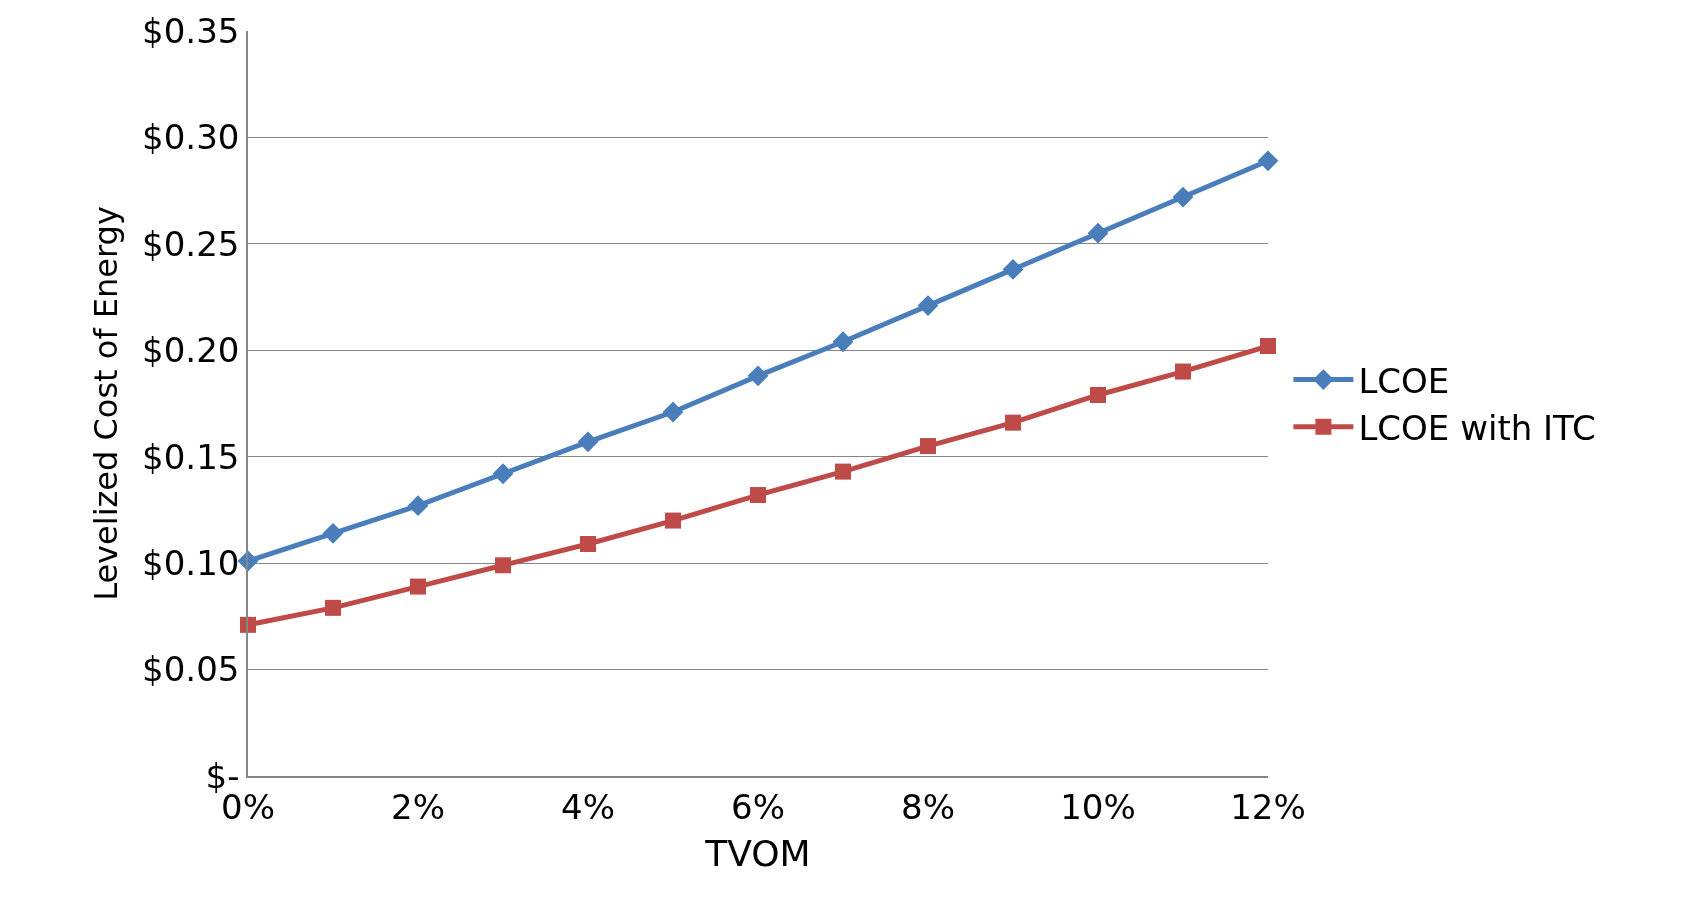  What do you see at coordinates (191, 350) in the screenshot?
I see `y-tick-label: $0.20` at bounding box center [191, 350].